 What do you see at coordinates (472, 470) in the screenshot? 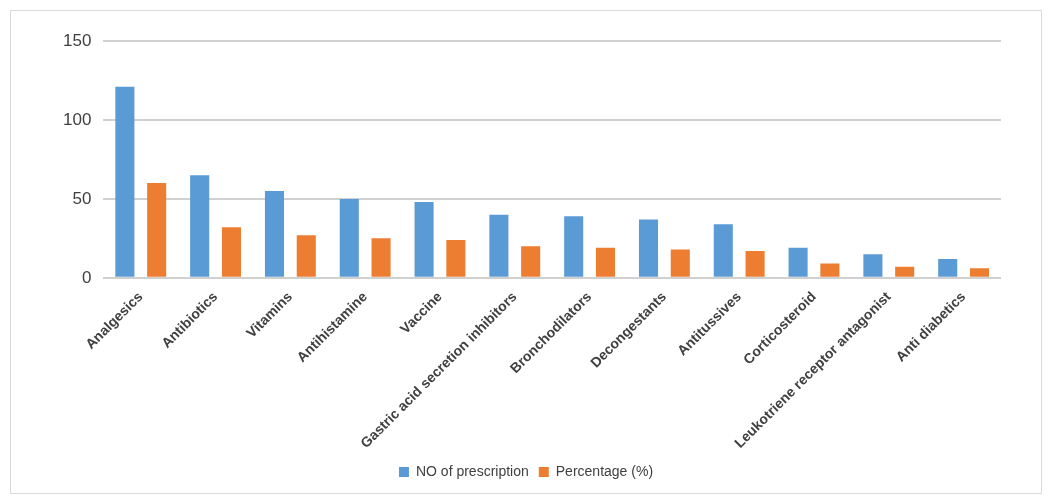
I see `legend-label: NO of prescription` at bounding box center [472, 470].